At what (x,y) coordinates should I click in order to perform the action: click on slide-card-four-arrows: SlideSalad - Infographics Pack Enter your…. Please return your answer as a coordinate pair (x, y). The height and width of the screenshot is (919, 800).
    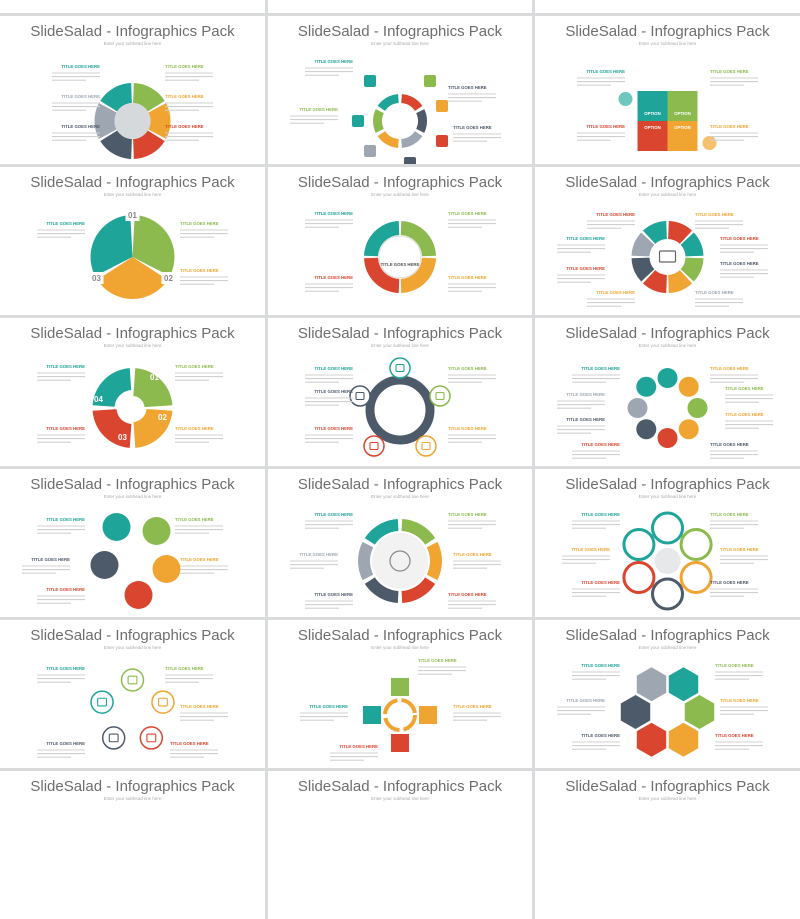
    Looking at the image, I should click on (400, 694).